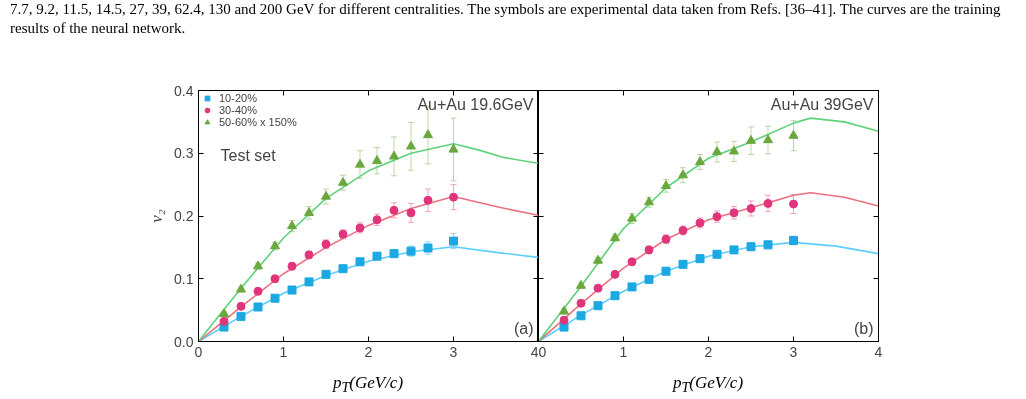  What do you see at coordinates (506, 19) in the screenshot?
I see `text: 7.7, 9.2, 11.5, 14.5, 27, 39, 62.4, 130 and 200 GeV for different centralities. The symbols are experimental data taken from Refs. [36–41]. The curves are the training results of the neural network.` at bounding box center [506, 19].